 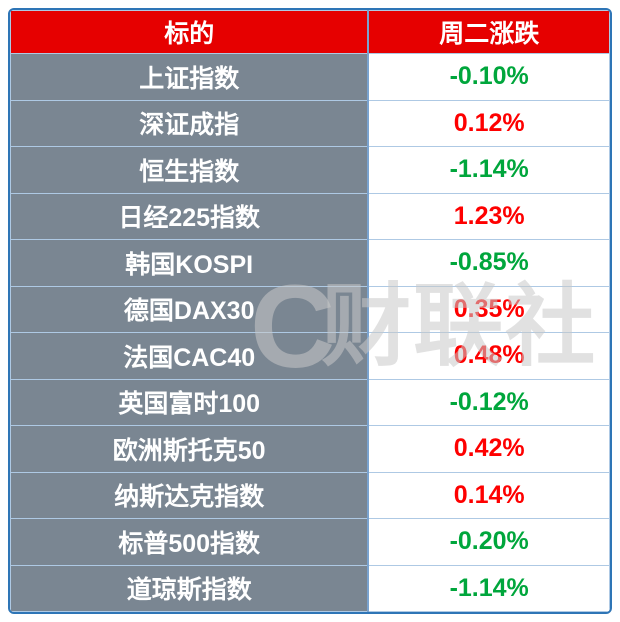 I want to click on index-change: 0.42%, so click(x=488, y=449).